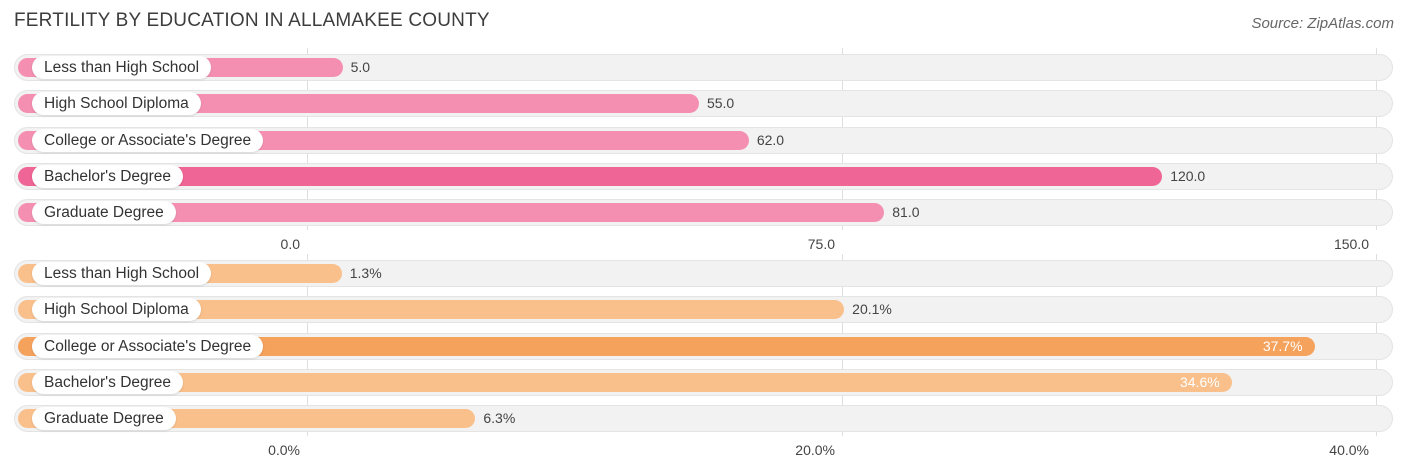 Image resolution: width=1406 pixels, height=475 pixels. Describe the element at coordinates (365, 273) in the screenshot. I see `value-label: 1.3%` at that location.